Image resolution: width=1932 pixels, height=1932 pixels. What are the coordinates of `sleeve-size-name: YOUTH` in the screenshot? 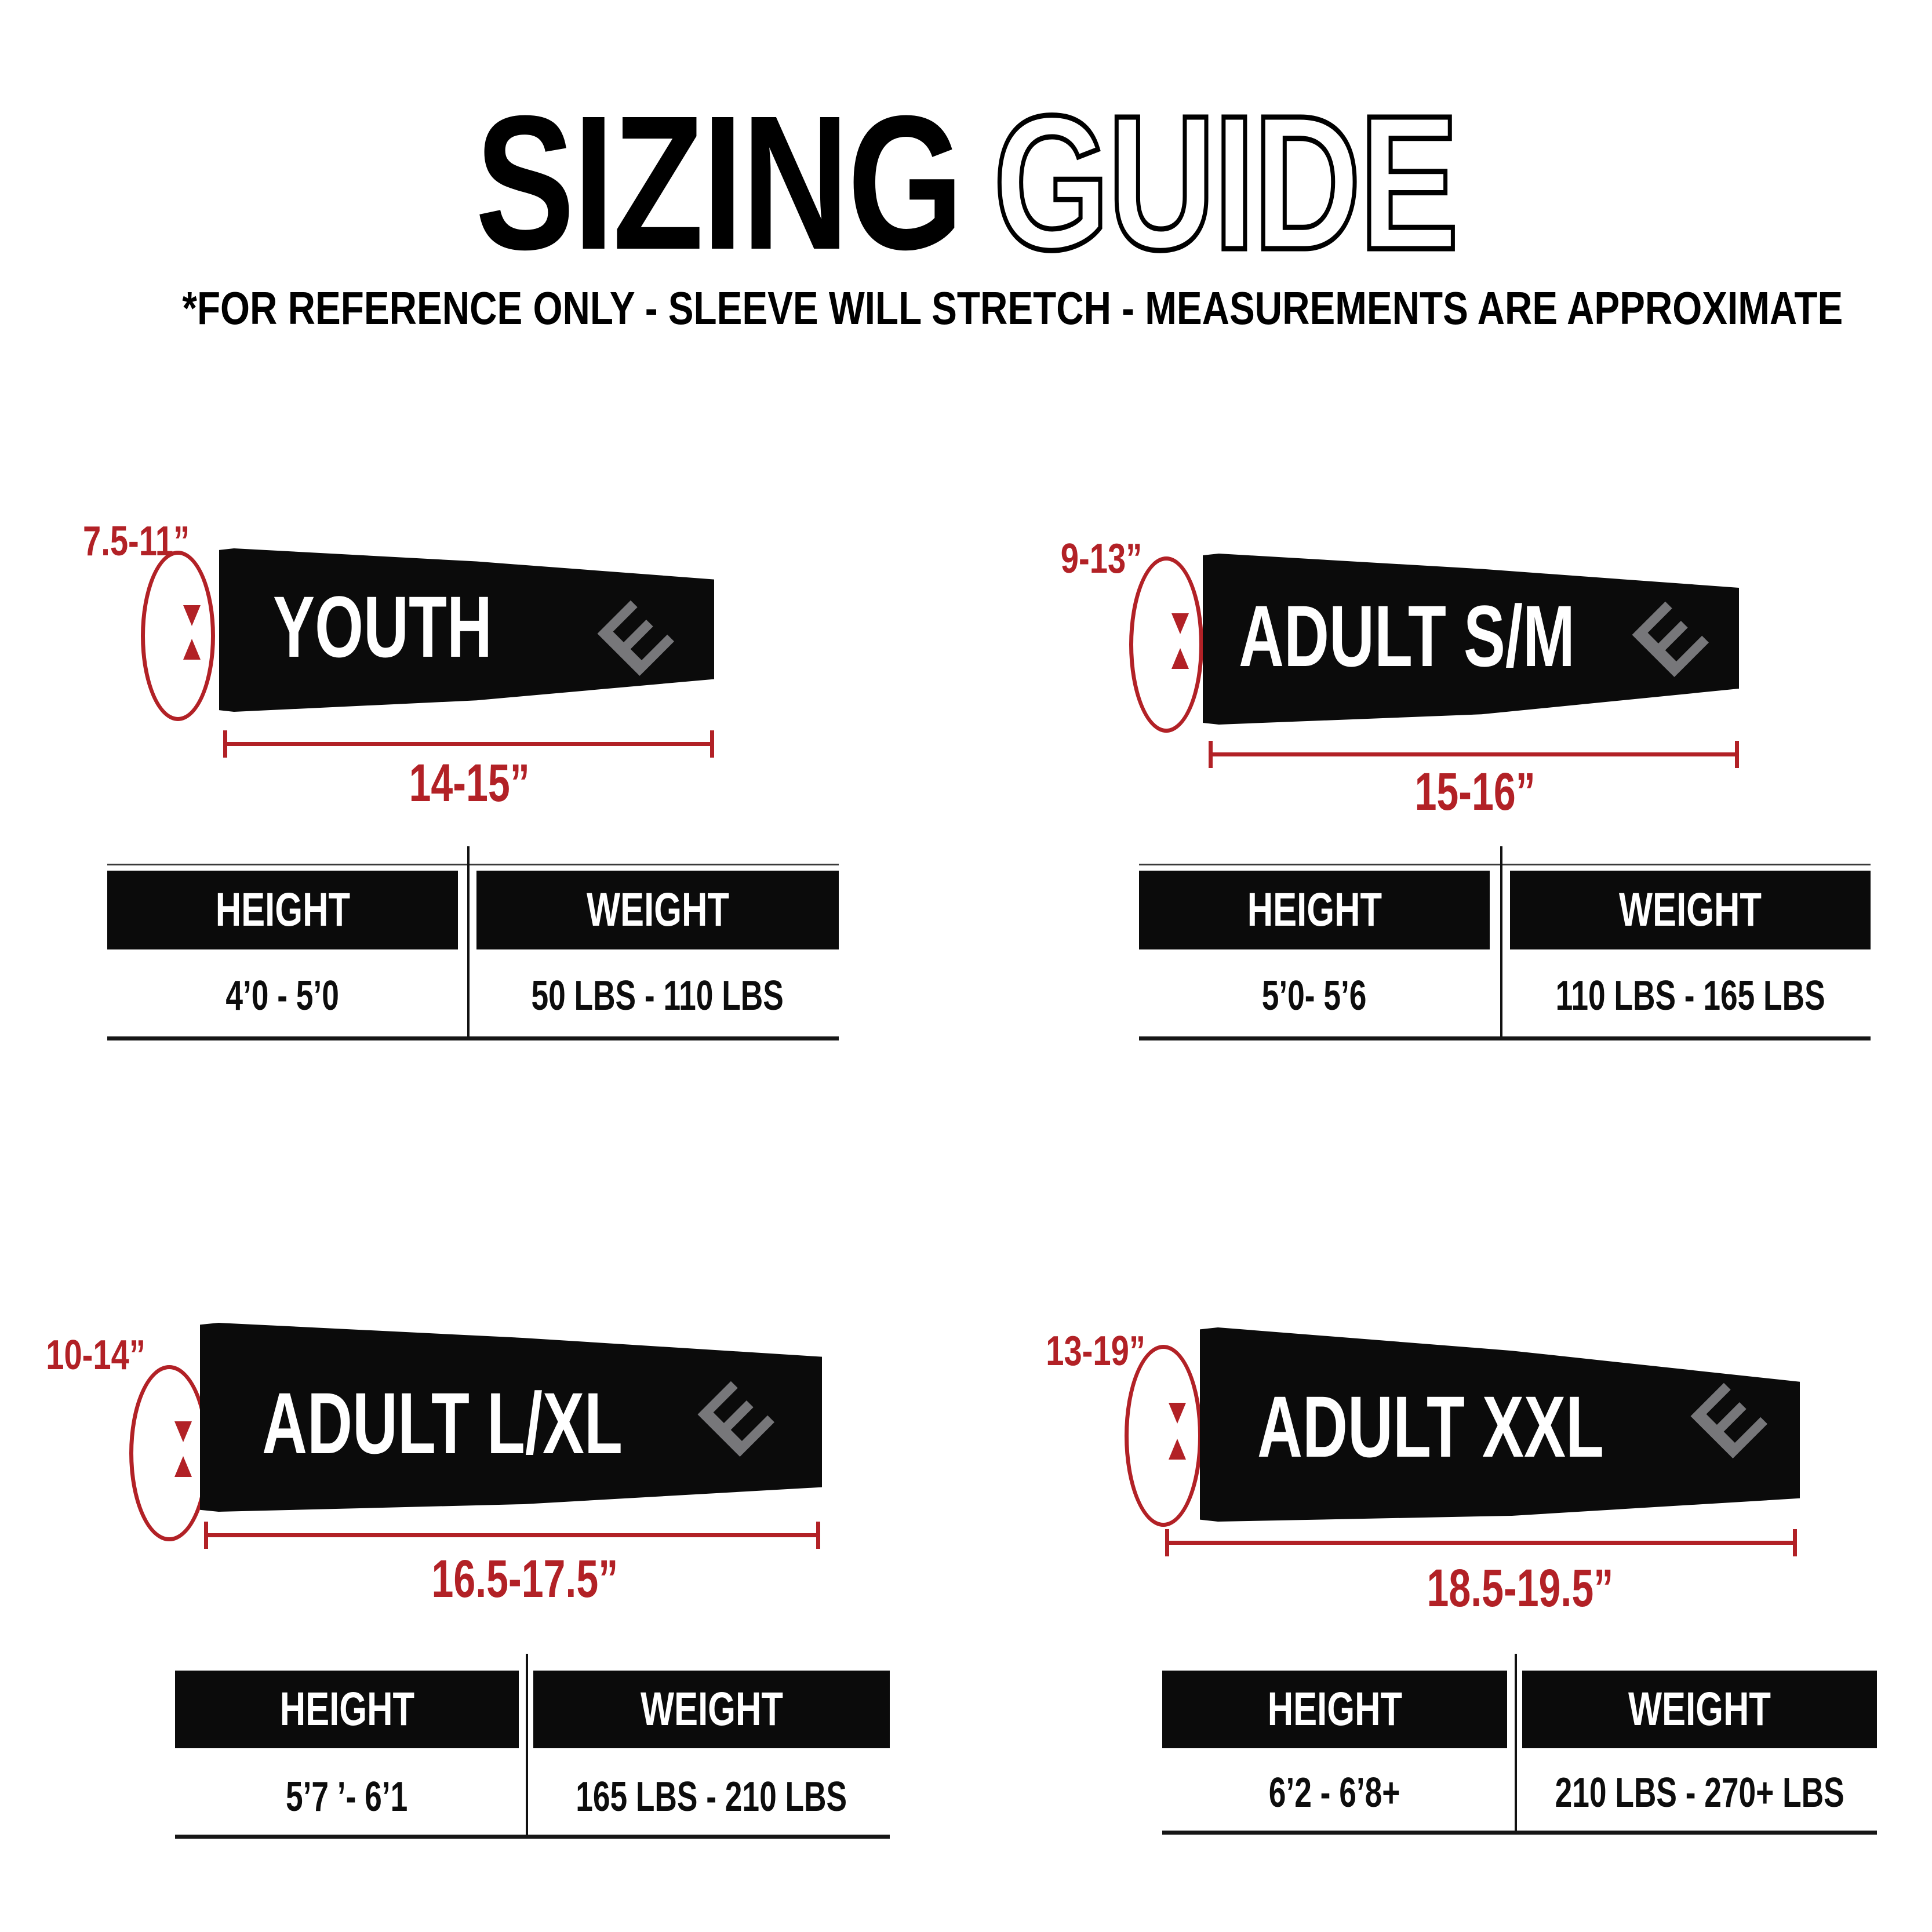 It's located at (382, 627).